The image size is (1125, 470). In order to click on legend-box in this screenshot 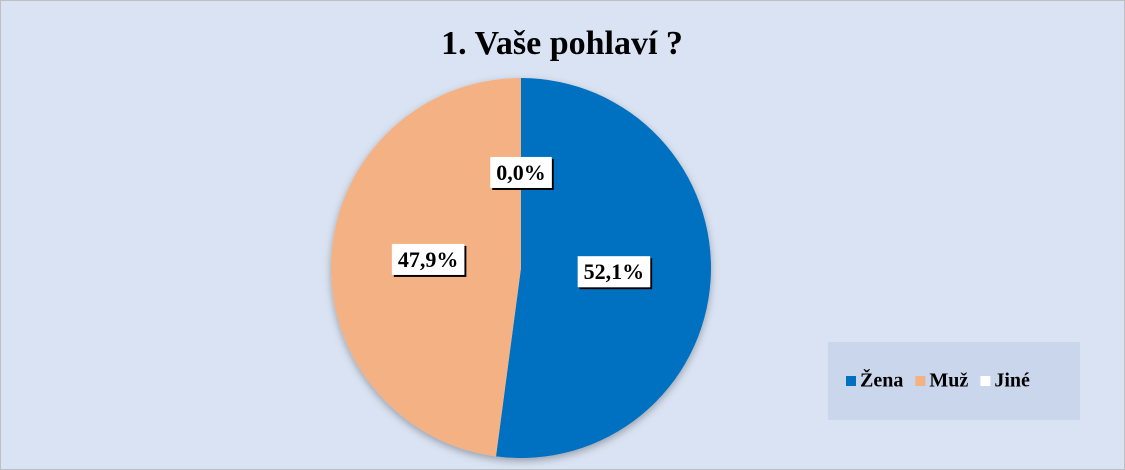, I will do `click(954, 381)`.